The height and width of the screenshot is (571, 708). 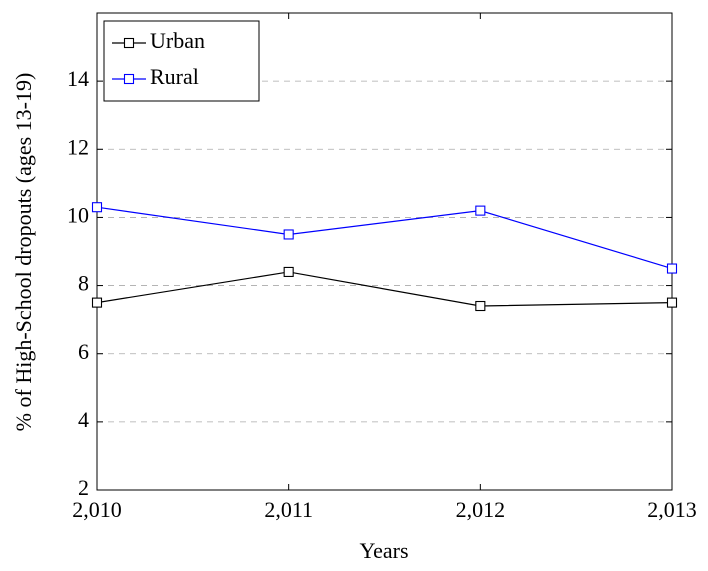 I want to click on y-tick-label: 12, so click(x=78, y=146).